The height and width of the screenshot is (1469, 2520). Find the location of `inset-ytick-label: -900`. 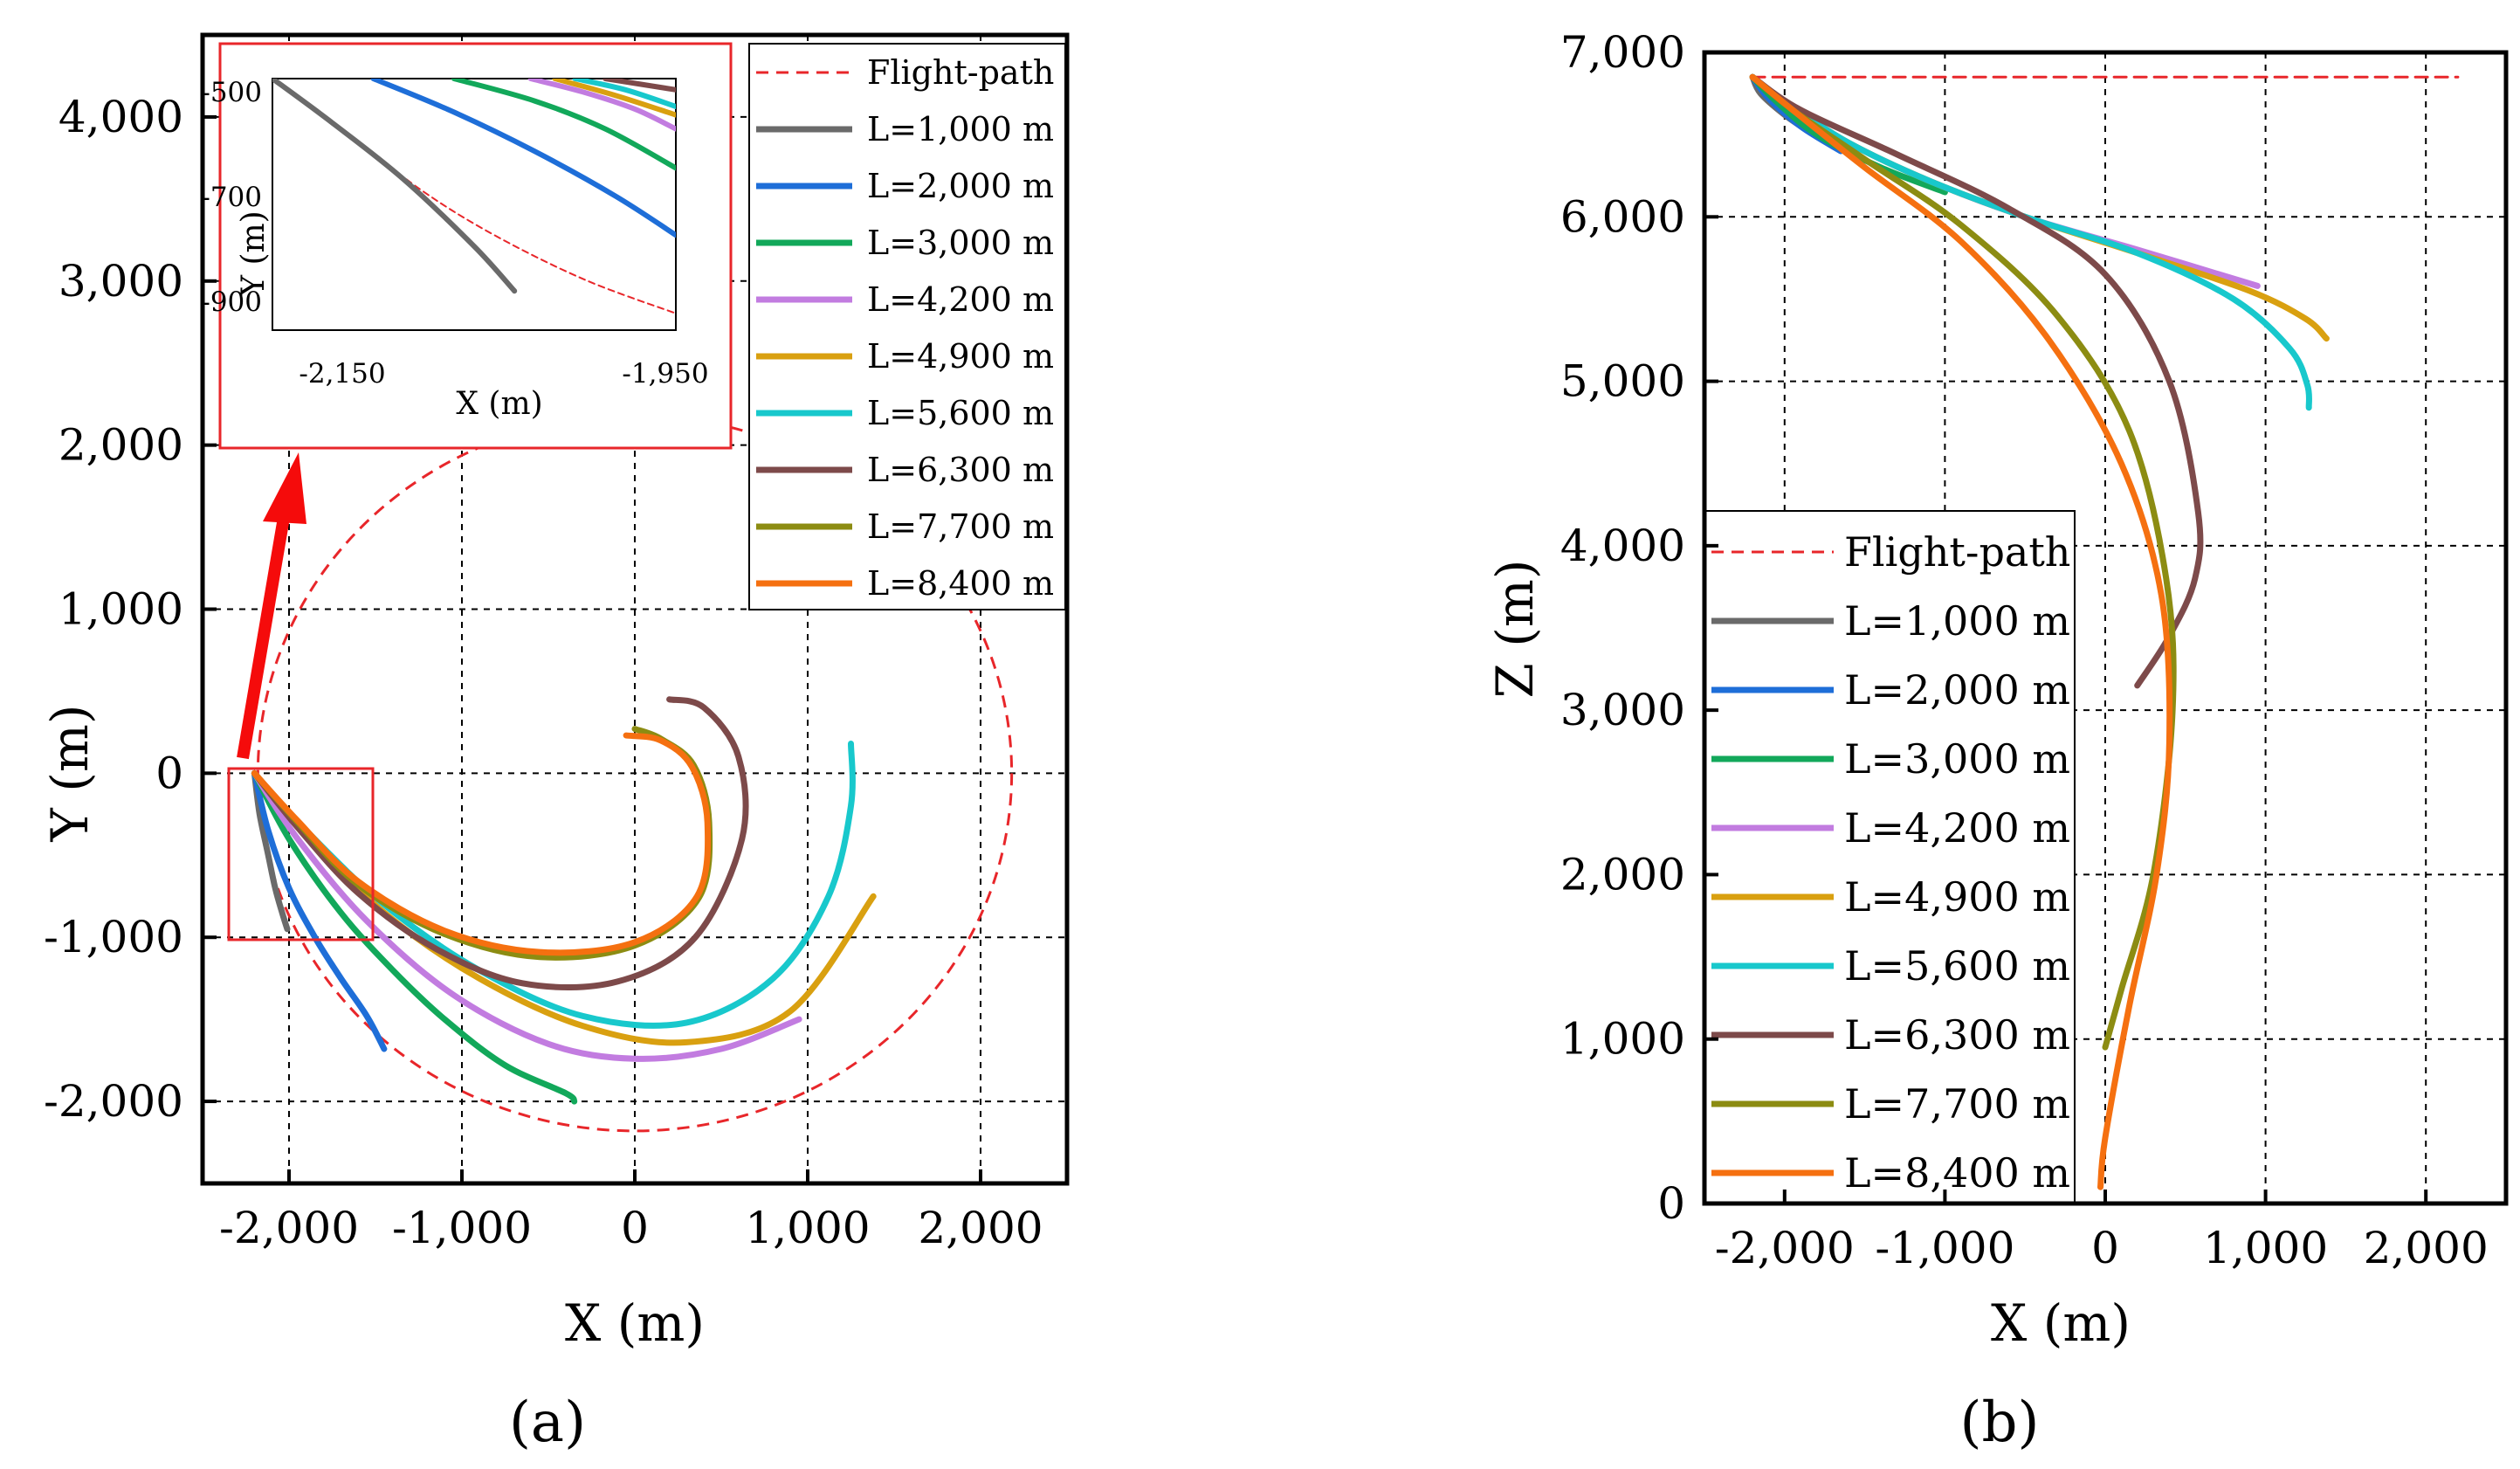

inset-ytick-label: -900 is located at coordinates (231, 302).